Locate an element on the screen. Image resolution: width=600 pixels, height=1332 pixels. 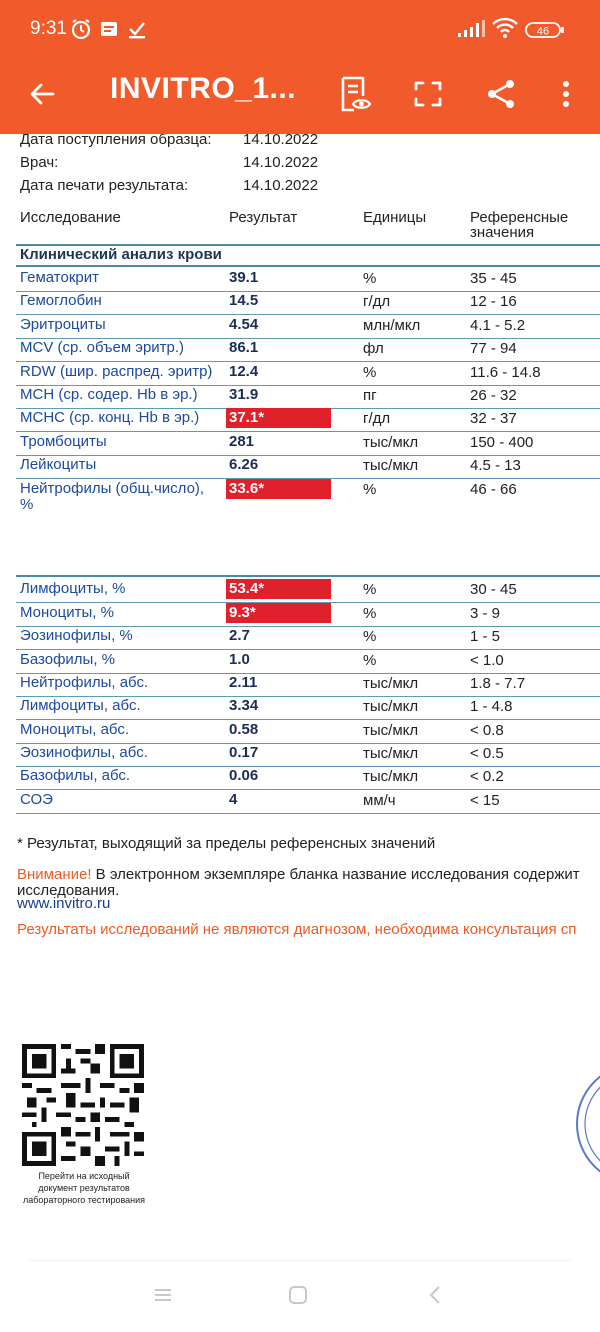
notification-icon is located at coordinates (109, 31).